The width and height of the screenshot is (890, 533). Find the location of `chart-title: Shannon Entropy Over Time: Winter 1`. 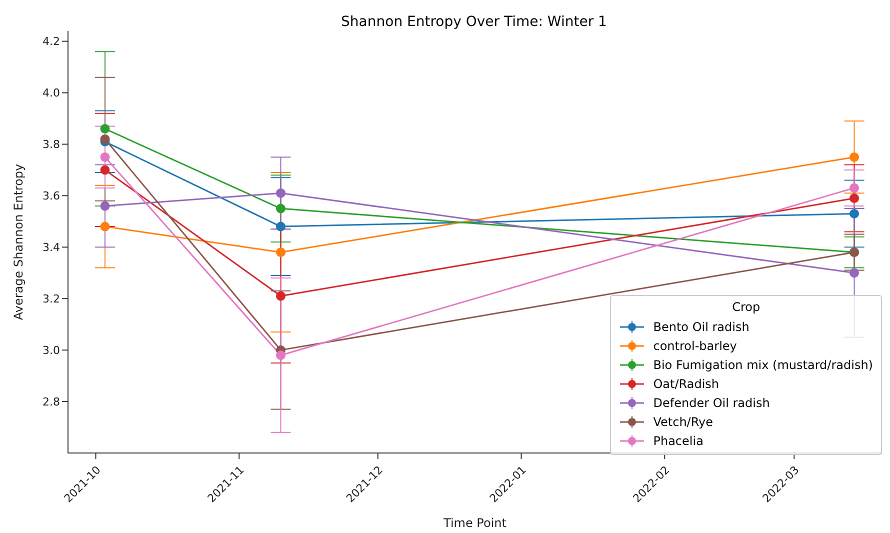

chart-title: Shannon Entropy Over Time: Winter 1 is located at coordinates (474, 22).